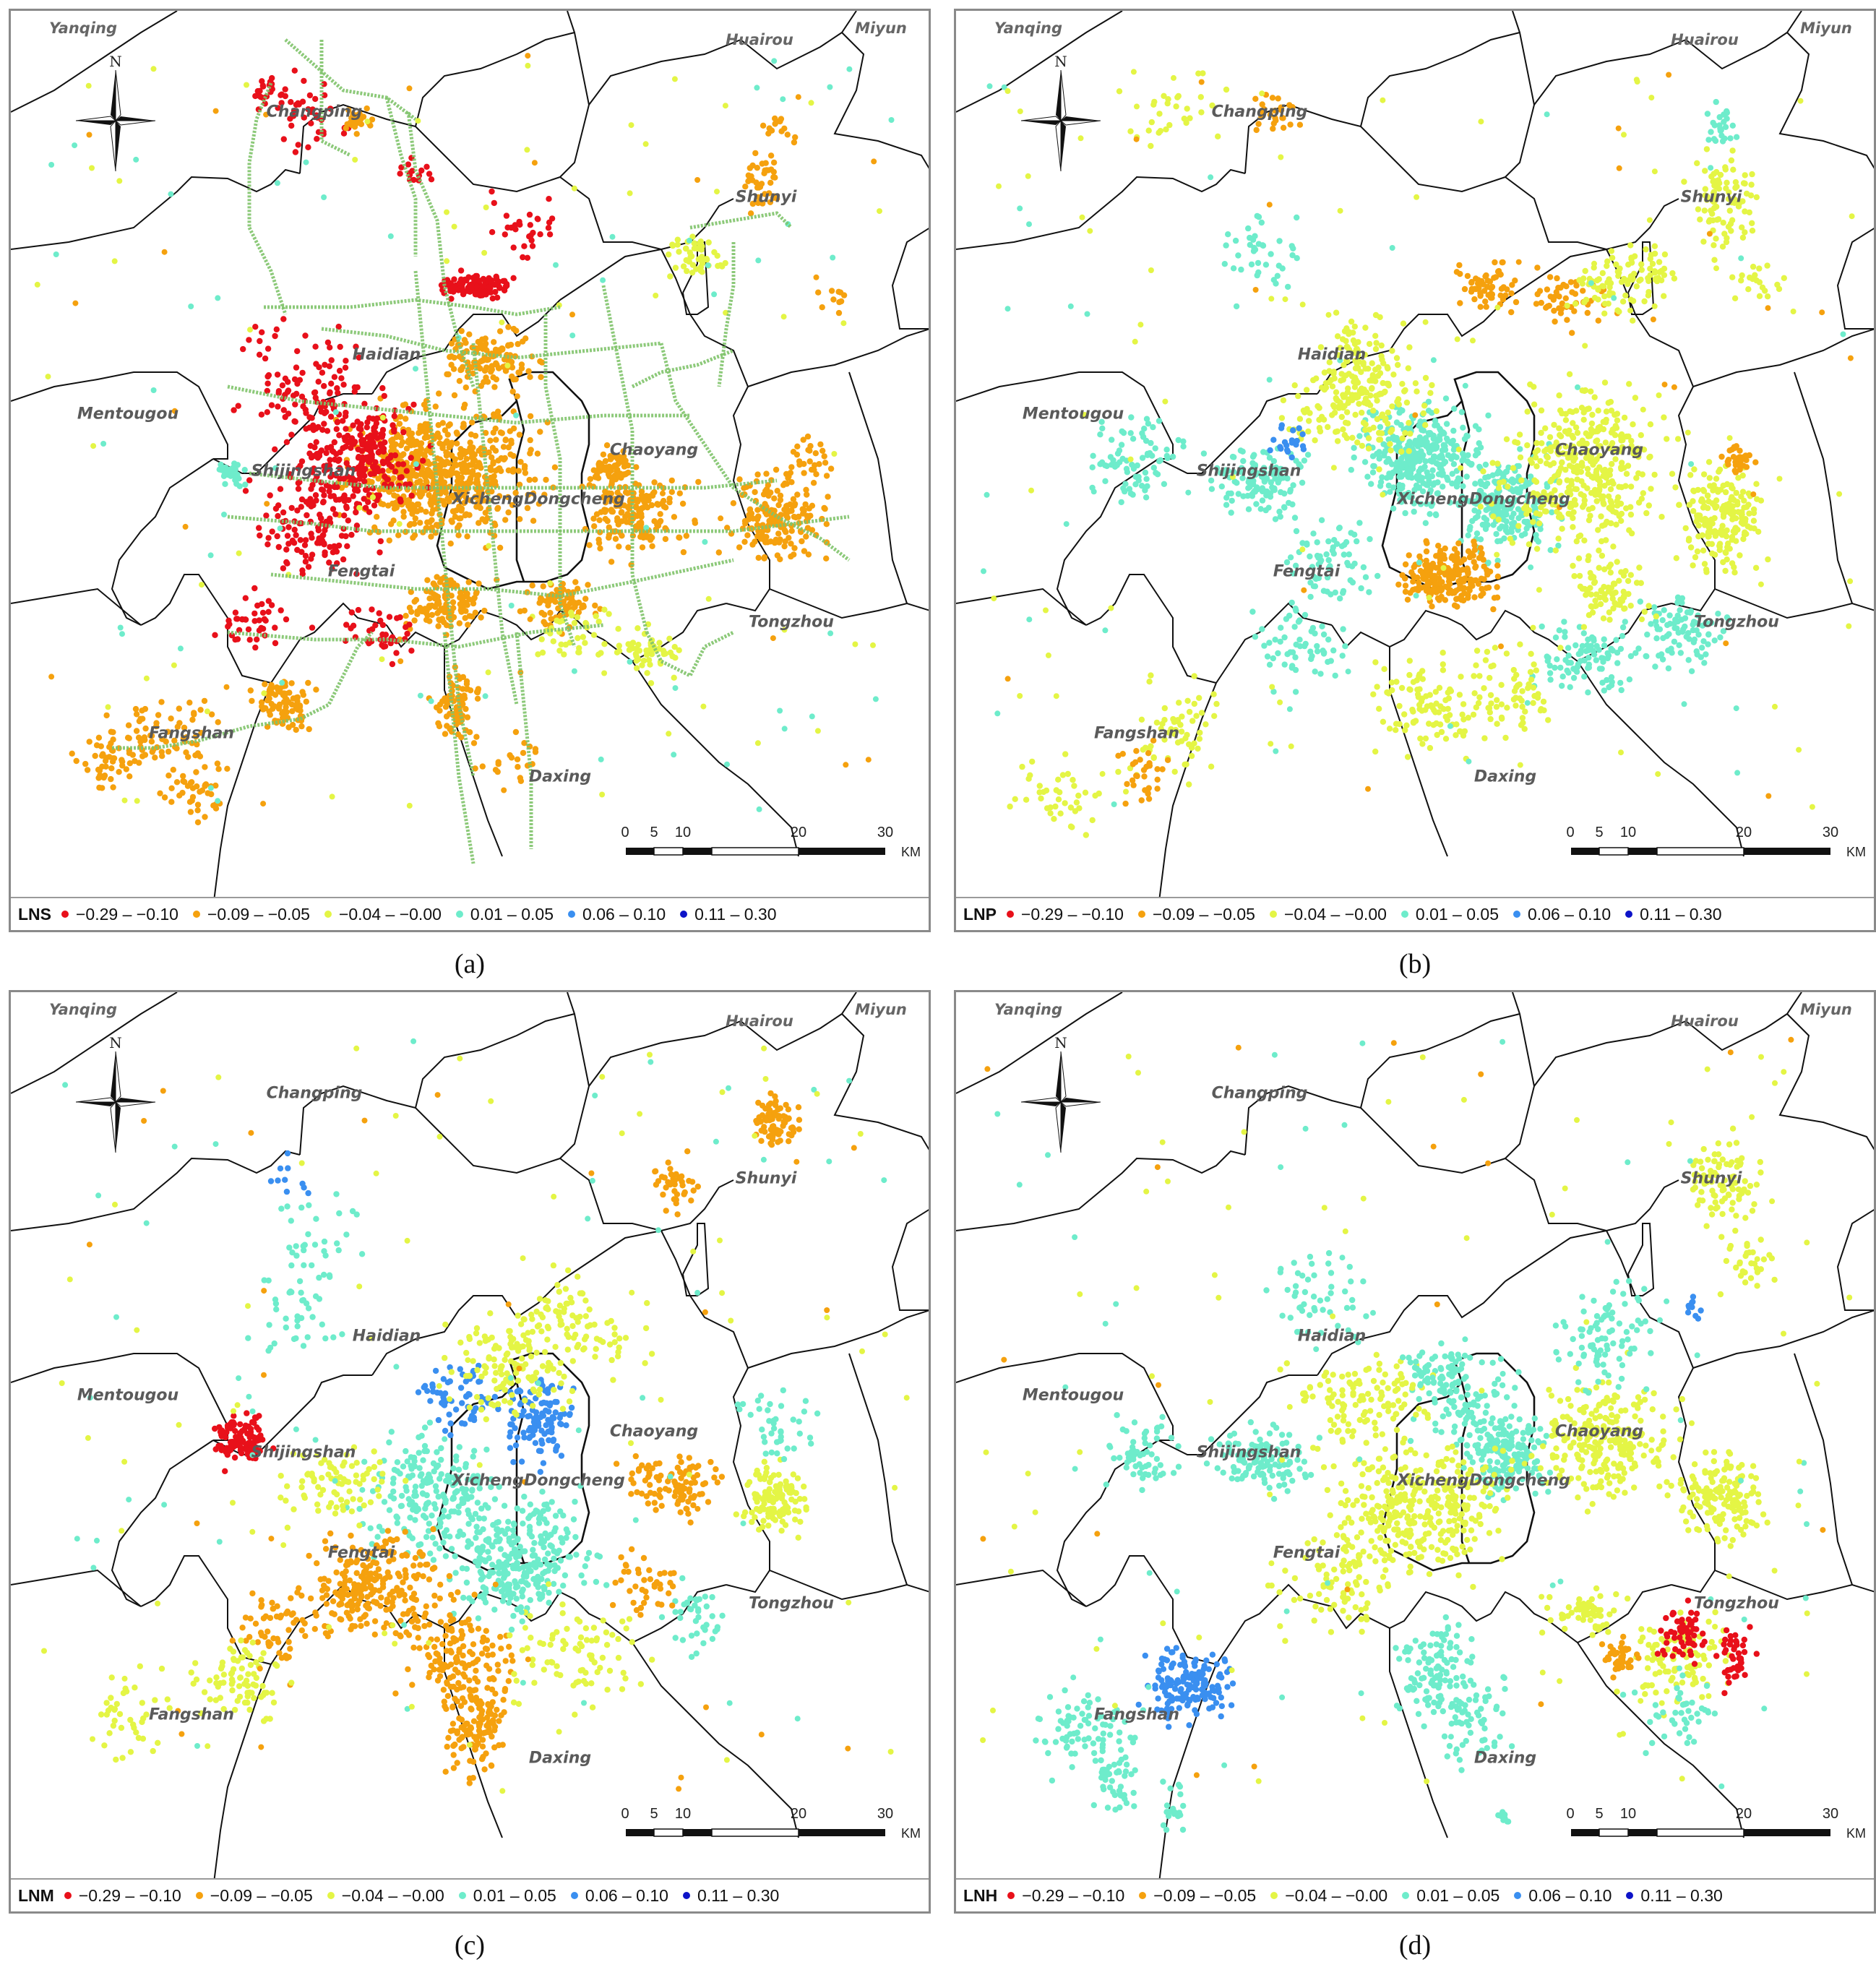  What do you see at coordinates (690, 654) in the screenshot?
I see `metro-line` at bounding box center [690, 654].